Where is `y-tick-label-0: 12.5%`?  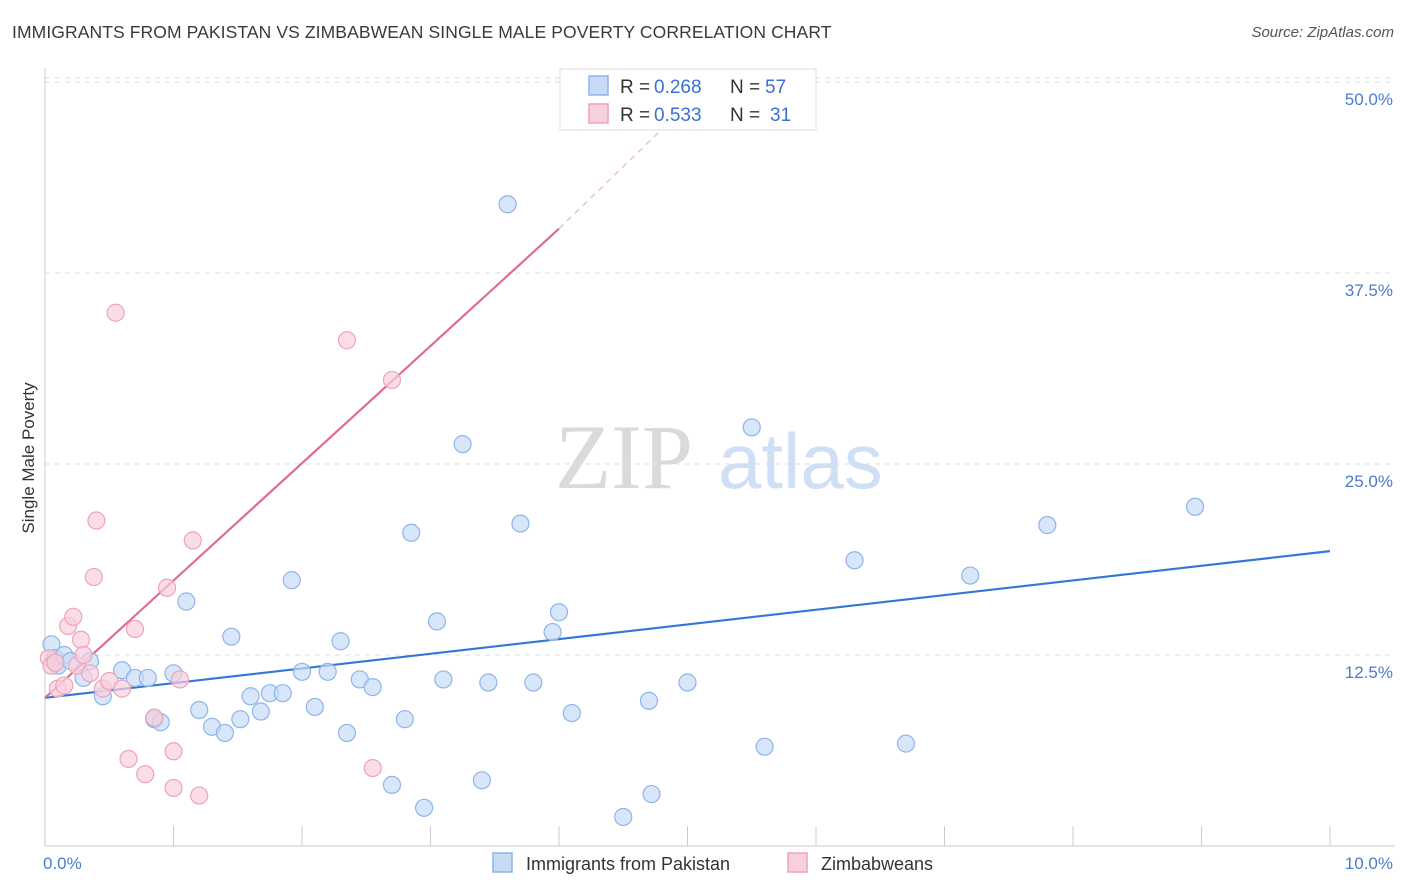 y-tick-label-0: 12.5% is located at coordinates (1369, 672).